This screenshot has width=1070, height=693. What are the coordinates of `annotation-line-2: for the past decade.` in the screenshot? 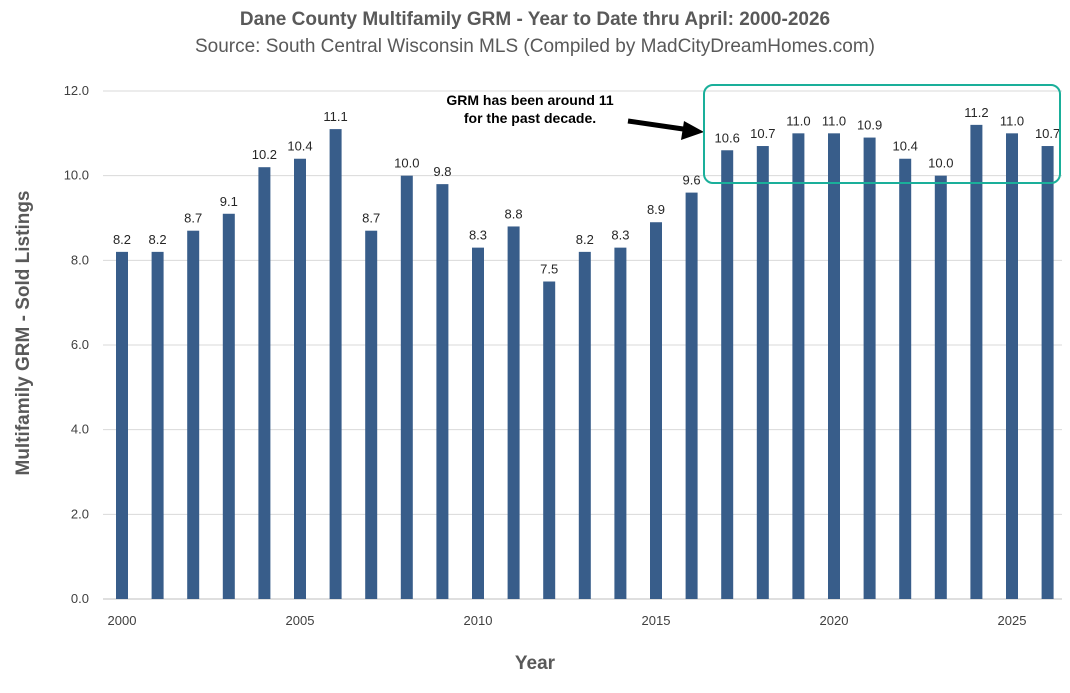 It's located at (530, 118).